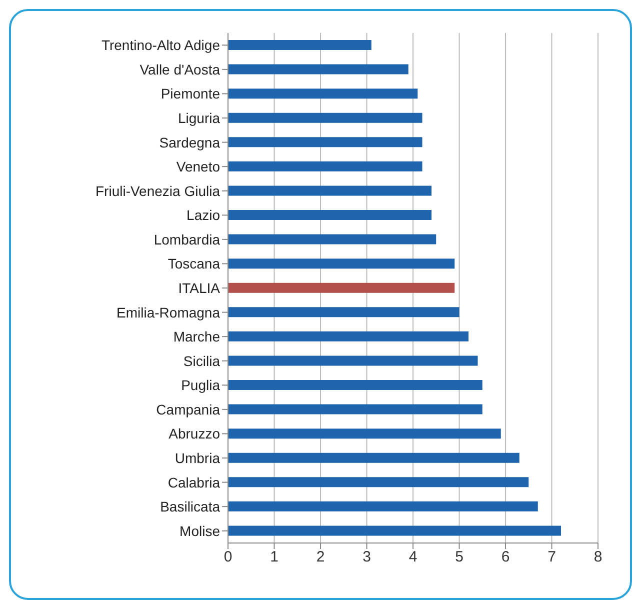 This screenshot has height=609, width=641. What do you see at coordinates (203, 215) in the screenshot?
I see `y-tick-label: Lazio` at bounding box center [203, 215].